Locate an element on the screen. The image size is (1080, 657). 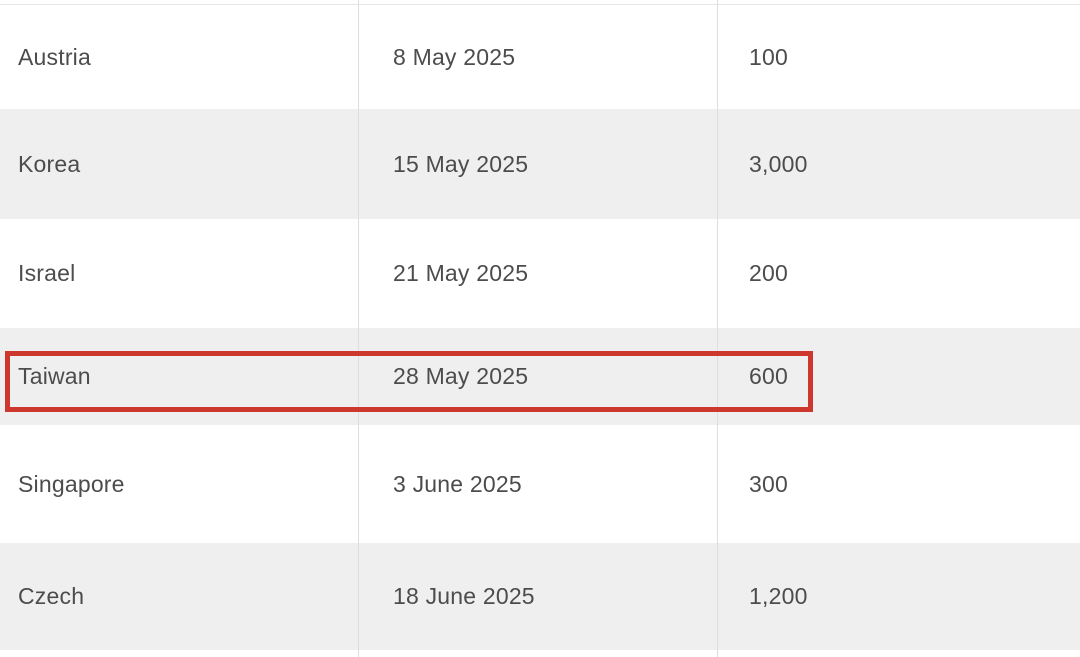
cell-country: Israel is located at coordinates (47, 273).